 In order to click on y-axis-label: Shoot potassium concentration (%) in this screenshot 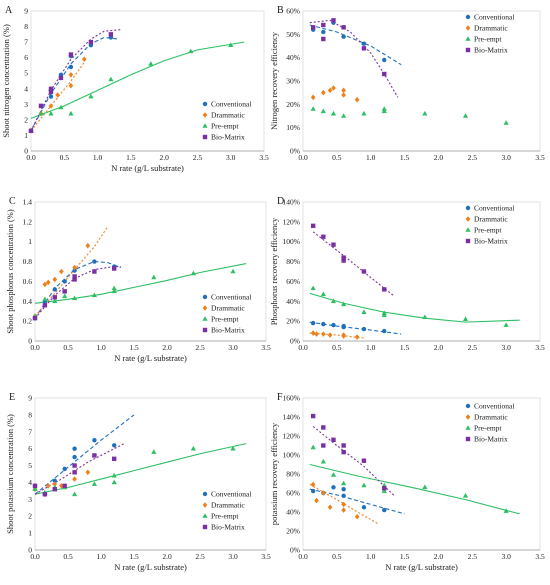, I will do `click(10, 474)`.